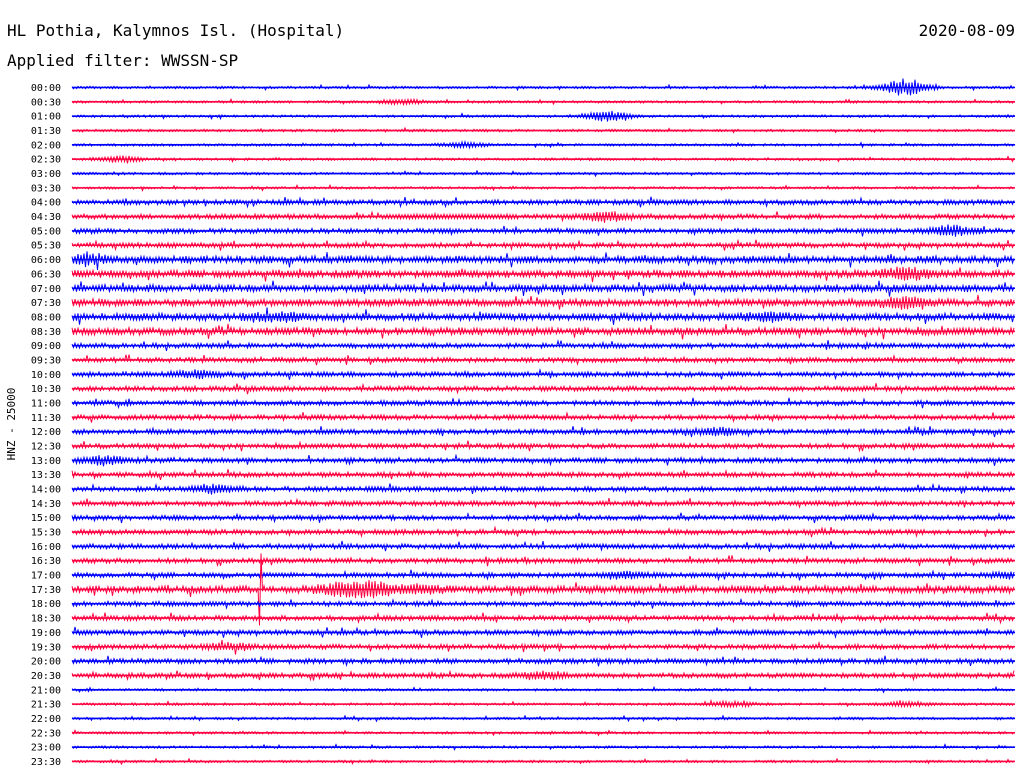  I want to click on row-time-label: 13:00, so click(46, 461).